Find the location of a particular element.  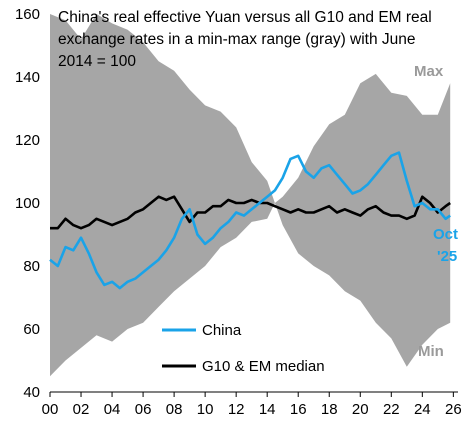

y-tick-label: 160 is located at coordinates (27, 14).